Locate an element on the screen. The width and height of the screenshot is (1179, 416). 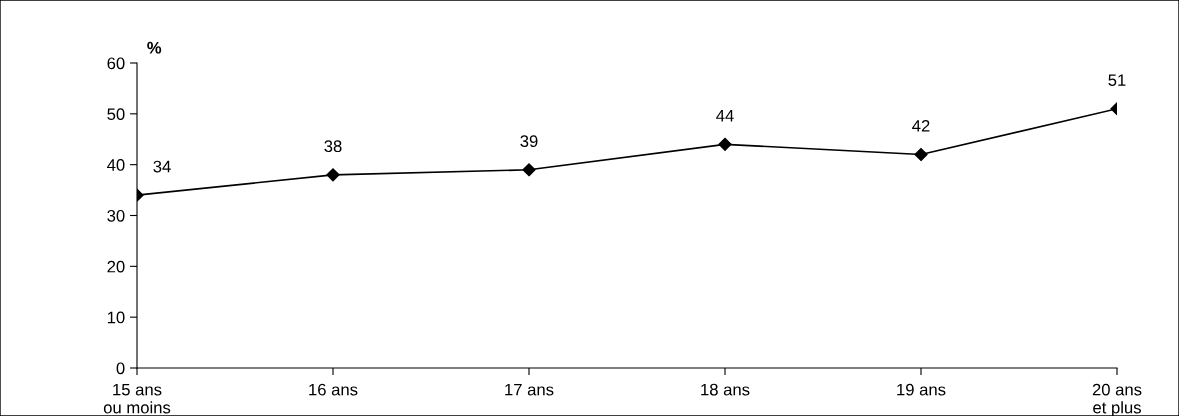
y-tick-label: 30 is located at coordinates (116, 215).